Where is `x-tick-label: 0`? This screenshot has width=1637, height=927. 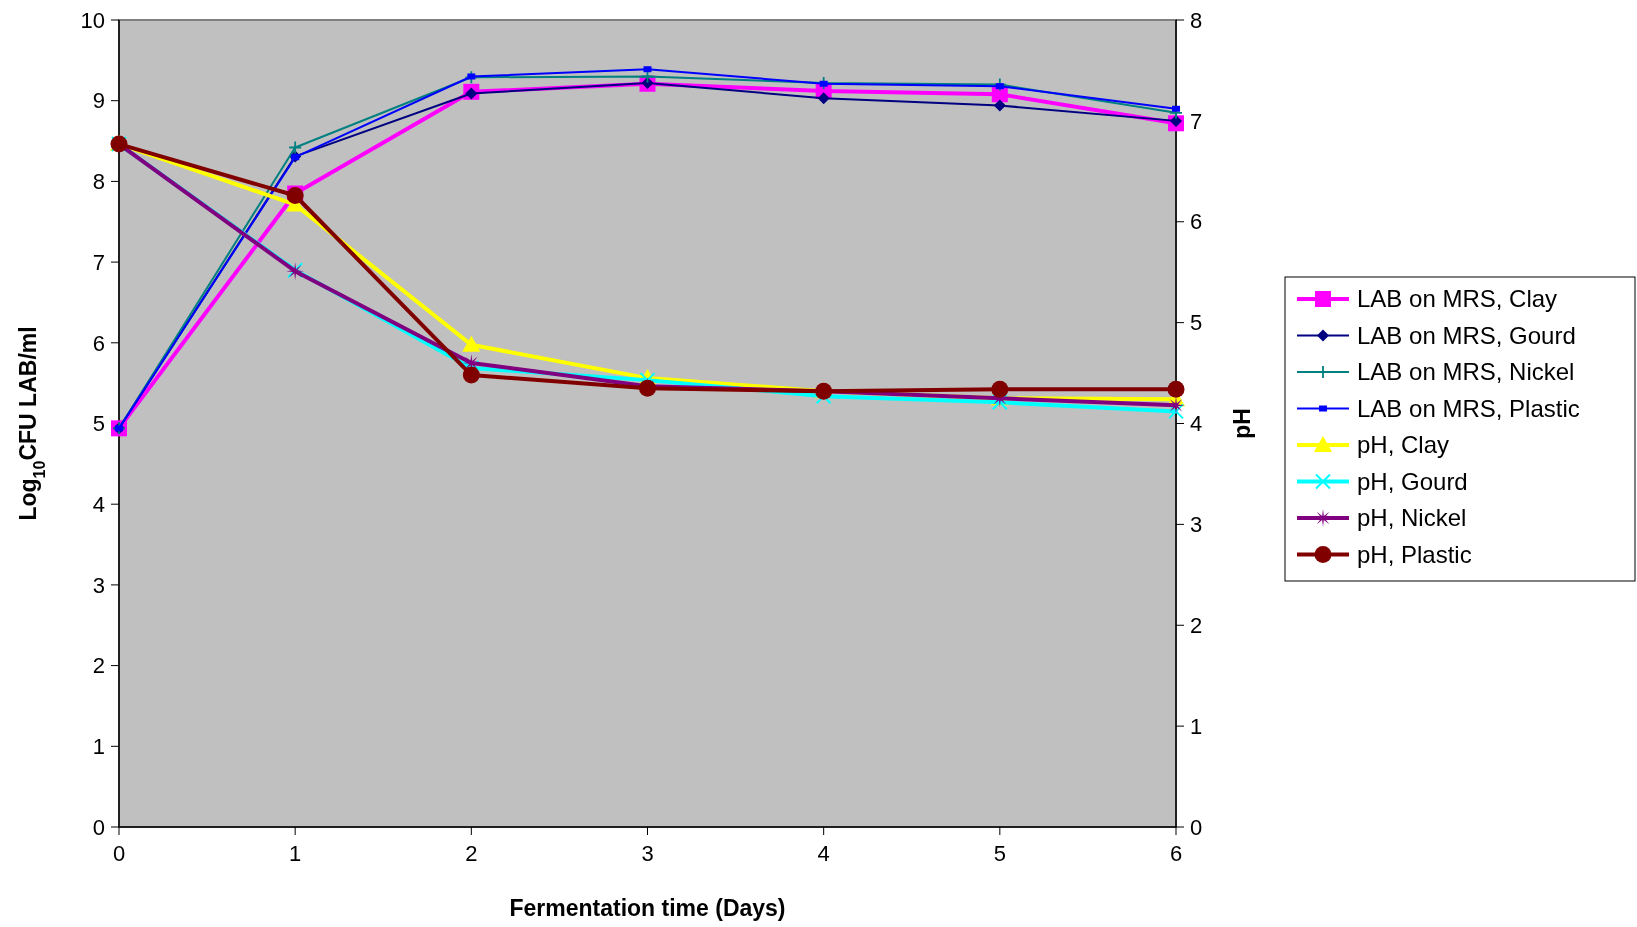
x-tick-label: 0 is located at coordinates (119, 853).